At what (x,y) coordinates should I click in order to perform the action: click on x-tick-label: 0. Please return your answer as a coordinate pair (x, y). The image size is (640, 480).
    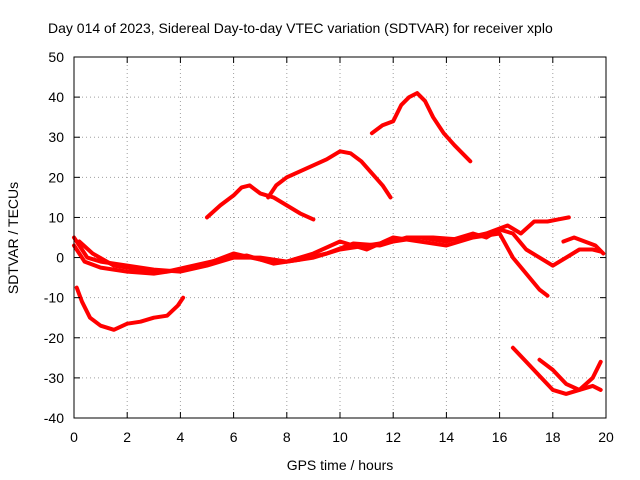
    Looking at the image, I should click on (74, 437).